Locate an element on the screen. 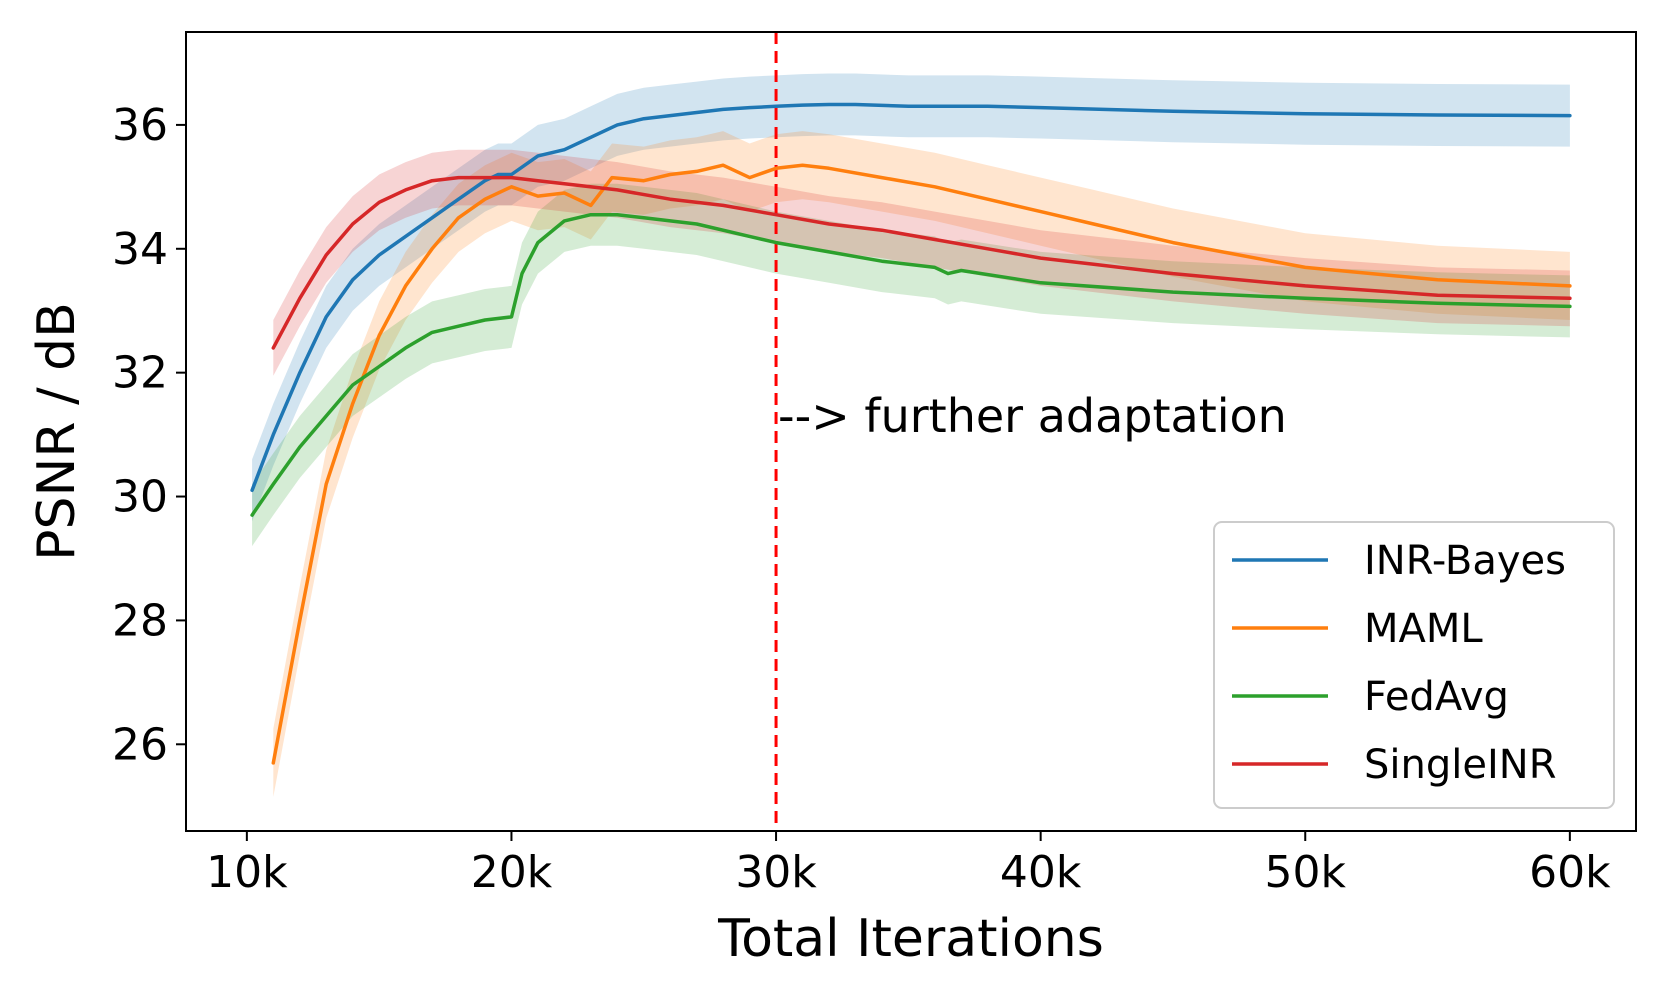  legend: INR-Bayes MAML FedAvg SingleINR is located at coordinates (1414, 665).